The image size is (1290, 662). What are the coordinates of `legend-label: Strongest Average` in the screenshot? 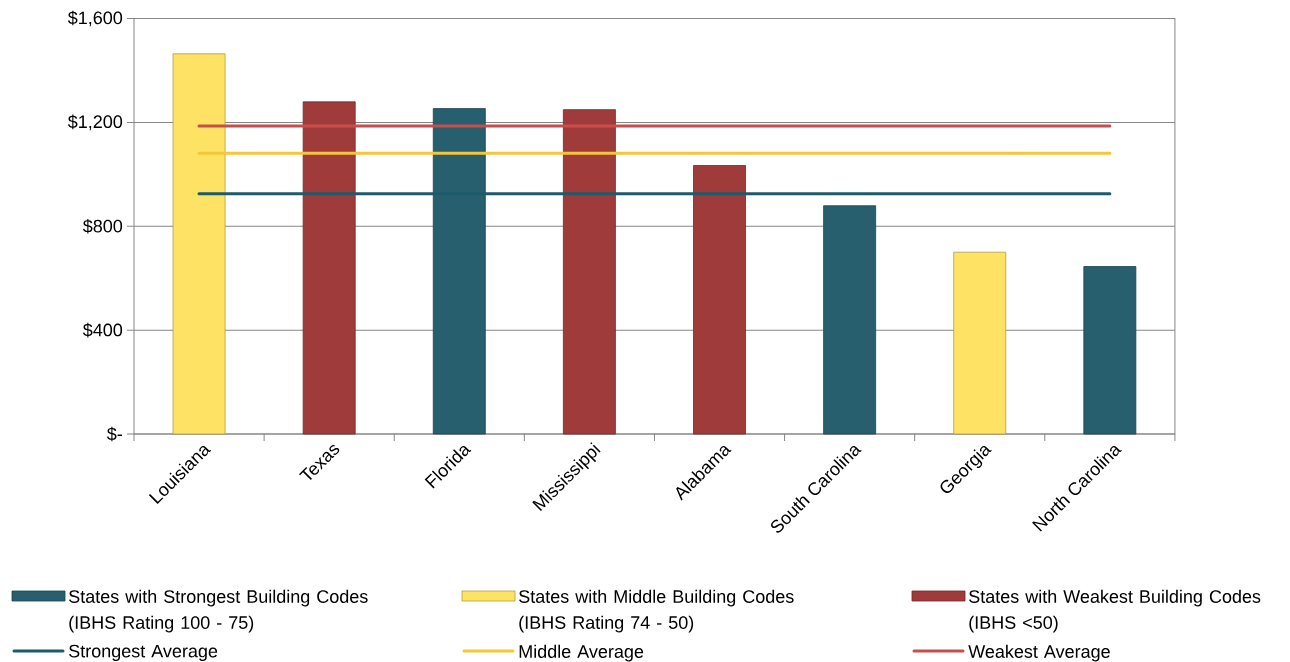 It's located at (143, 653).